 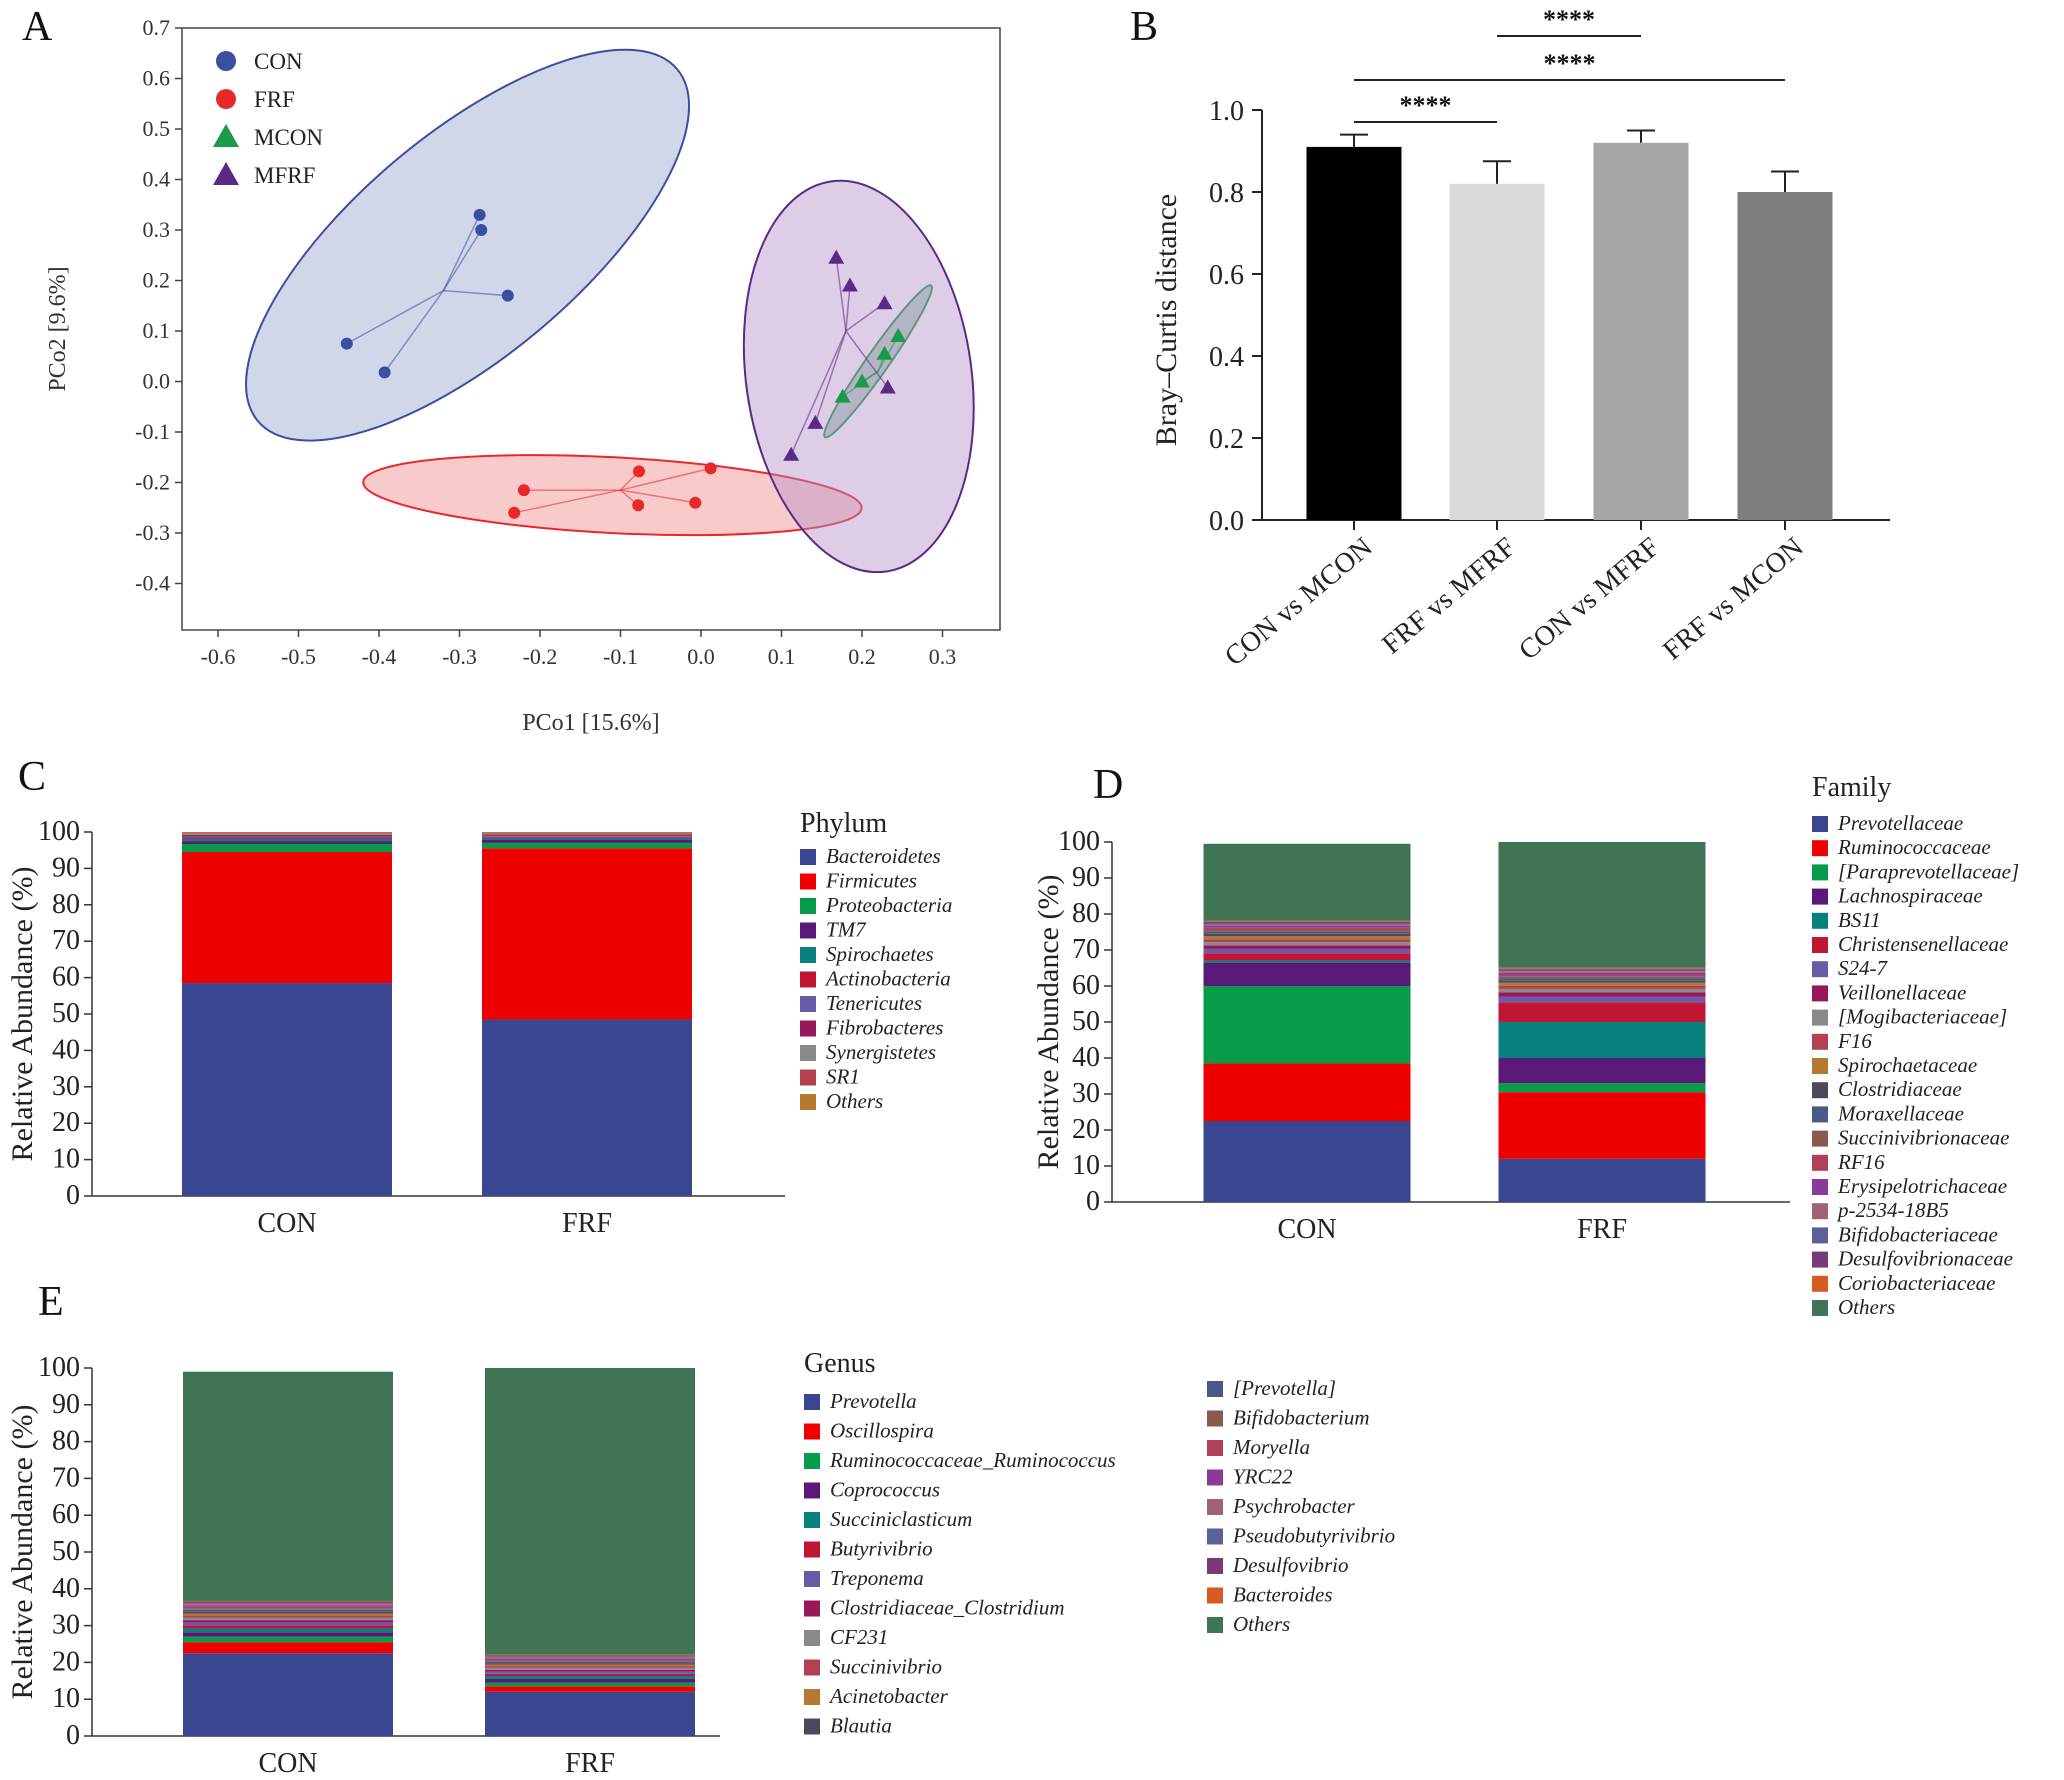 I want to click on y-tick-label: 30, so click(x=1086, y=1093).